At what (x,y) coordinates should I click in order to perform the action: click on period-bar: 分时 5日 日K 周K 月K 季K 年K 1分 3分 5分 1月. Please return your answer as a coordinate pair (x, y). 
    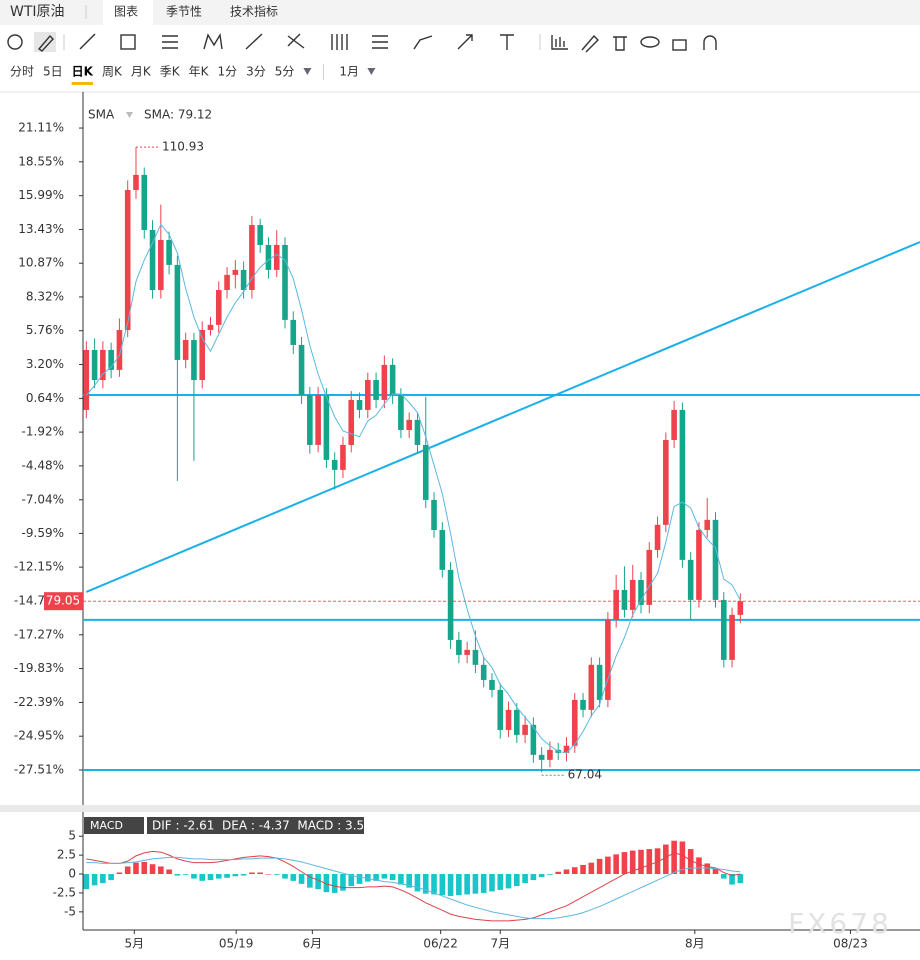
    Looking at the image, I should click on (193, 74).